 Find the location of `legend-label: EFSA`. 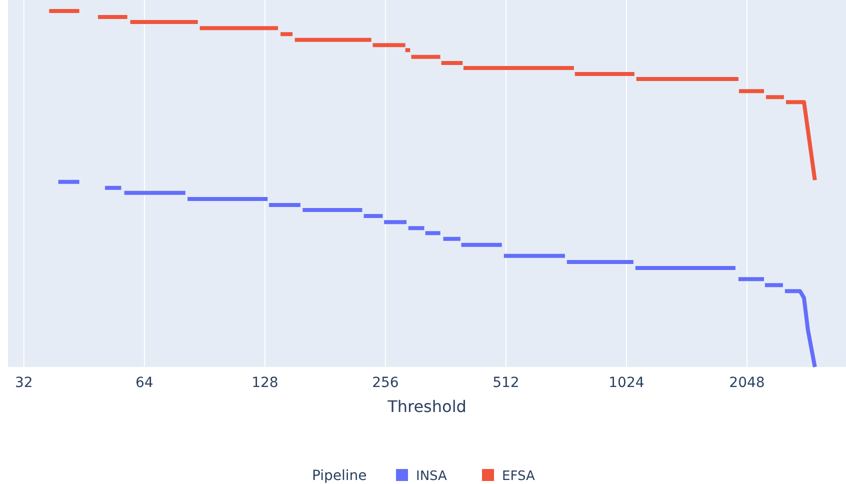

legend-label: EFSA is located at coordinates (518, 476).